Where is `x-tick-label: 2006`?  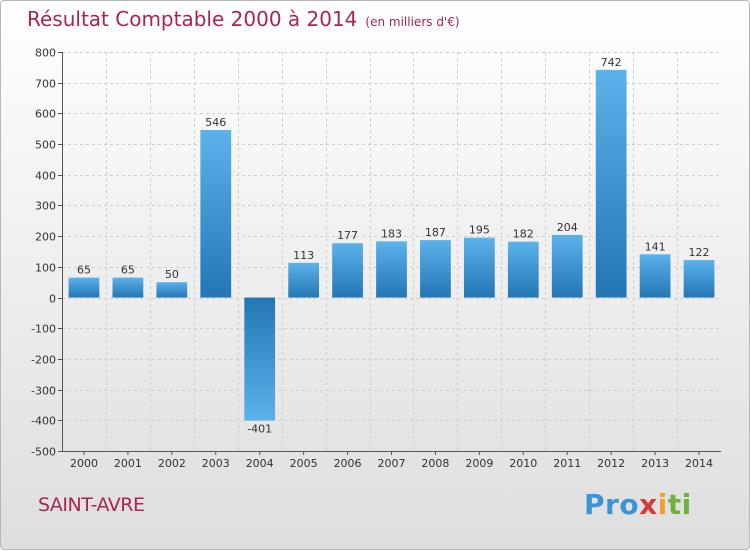
x-tick-label: 2006 is located at coordinates (348, 463).